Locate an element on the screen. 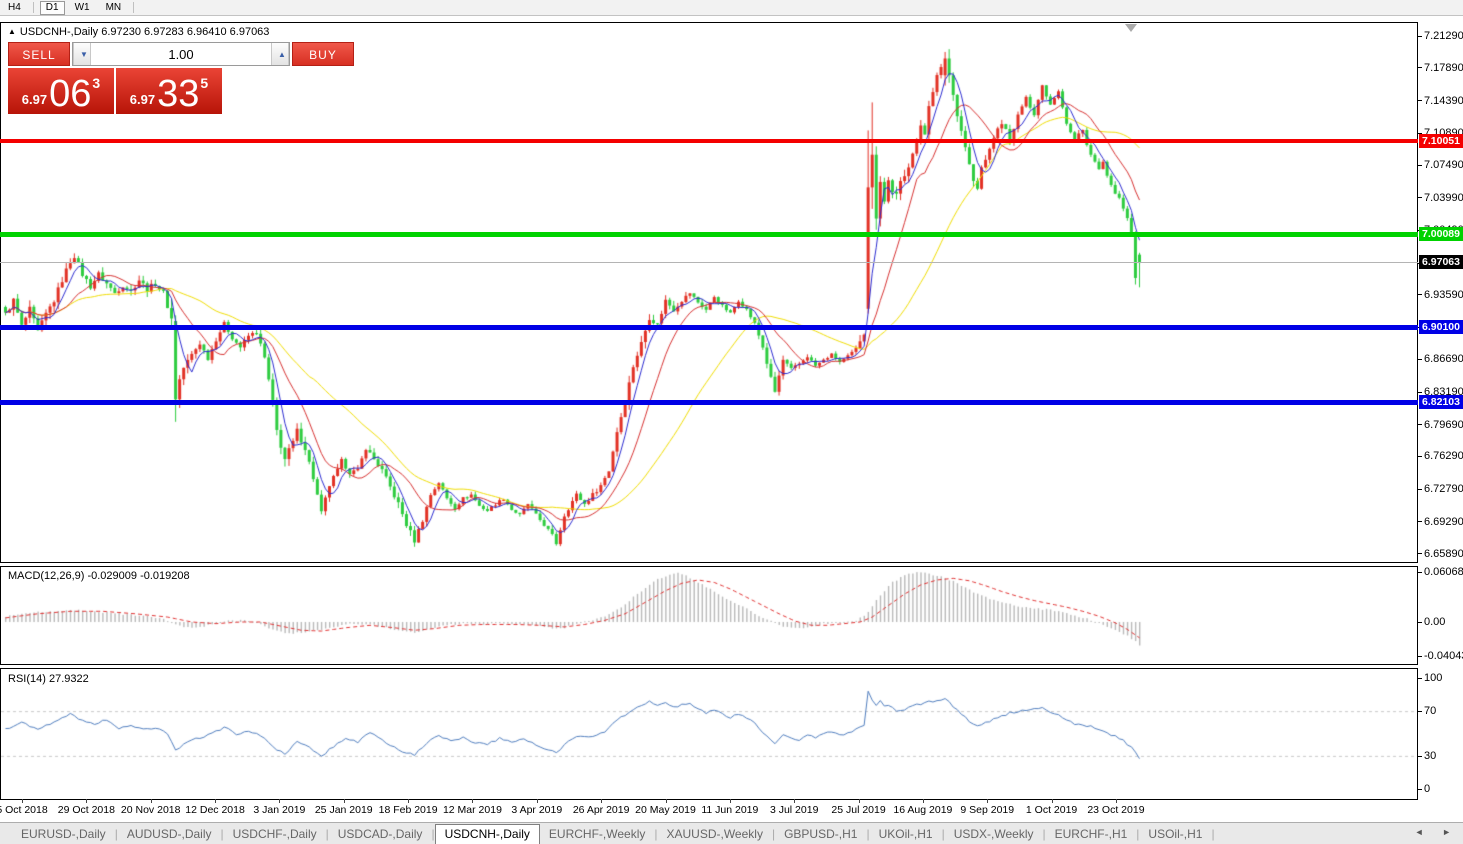 The image size is (1463, 844). current-price-line is located at coordinates (709, 263).